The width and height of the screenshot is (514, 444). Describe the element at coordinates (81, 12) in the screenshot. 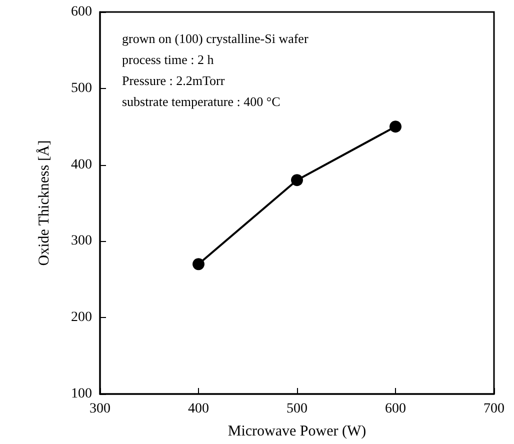

I see `y-tick-label: 600` at that location.